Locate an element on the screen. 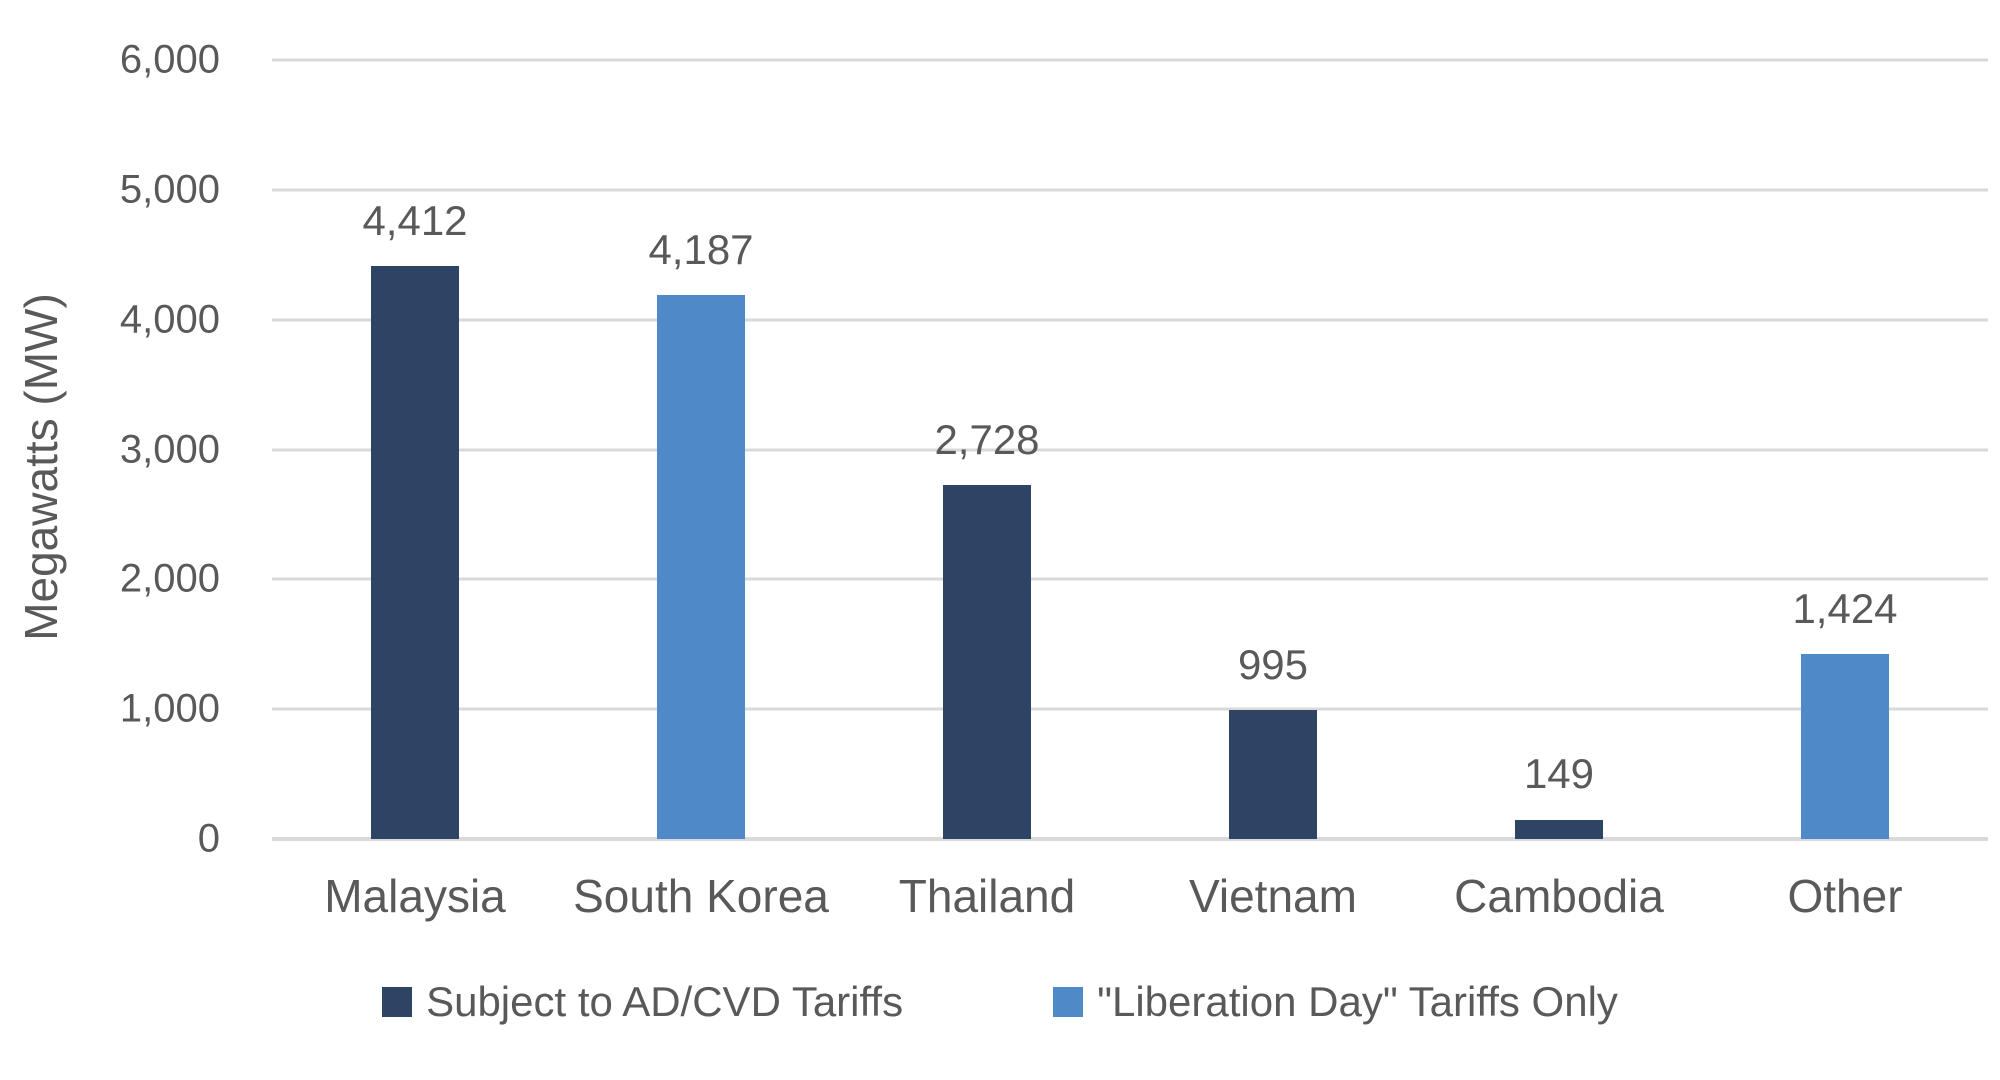 This screenshot has width=2000, height=1080. y-tick: 0 is located at coordinates (208, 838).